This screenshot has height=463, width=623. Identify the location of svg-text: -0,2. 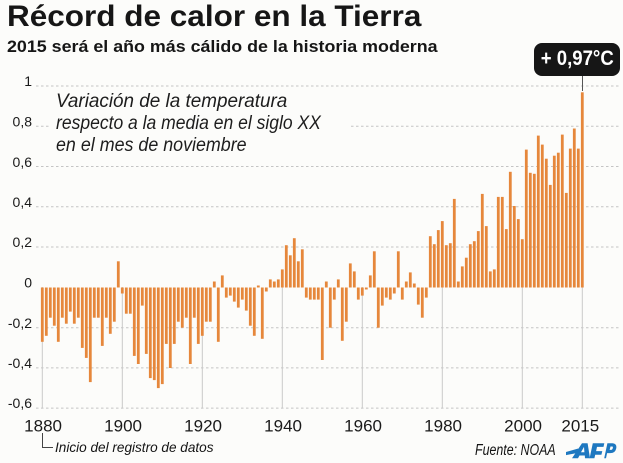
(20, 323).